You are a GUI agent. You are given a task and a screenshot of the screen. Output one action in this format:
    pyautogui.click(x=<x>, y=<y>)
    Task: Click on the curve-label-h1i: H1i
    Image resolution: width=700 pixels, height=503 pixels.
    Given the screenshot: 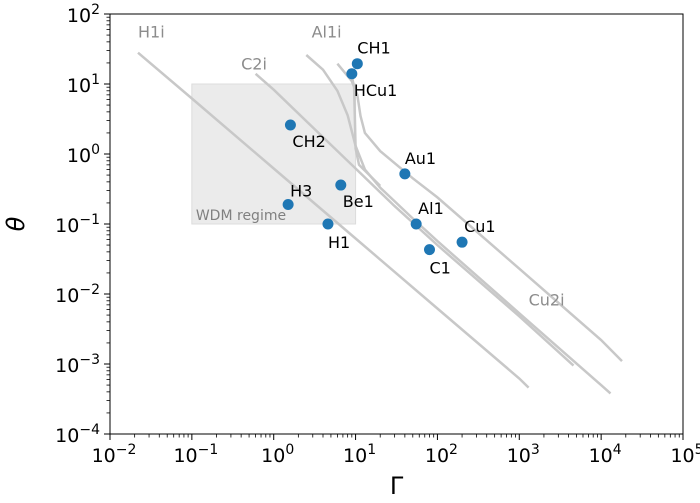 What is the action you would take?
    pyautogui.click(x=151, y=32)
    